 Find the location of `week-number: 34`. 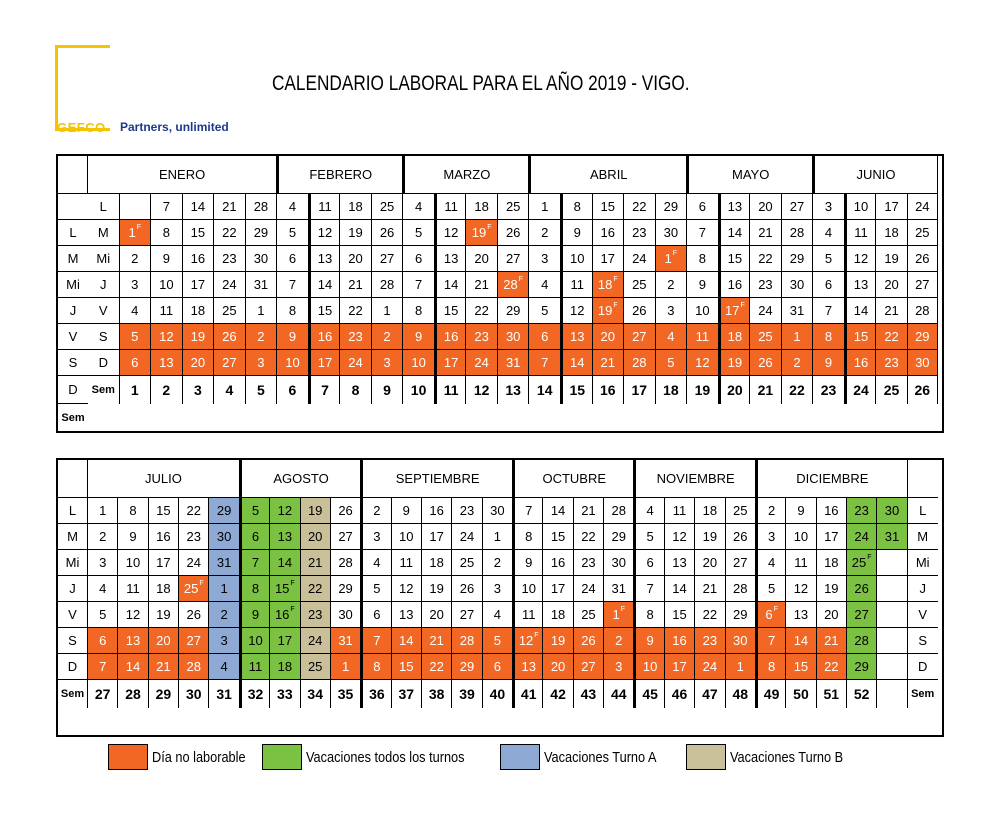

week-number: 34 is located at coordinates (316, 694).